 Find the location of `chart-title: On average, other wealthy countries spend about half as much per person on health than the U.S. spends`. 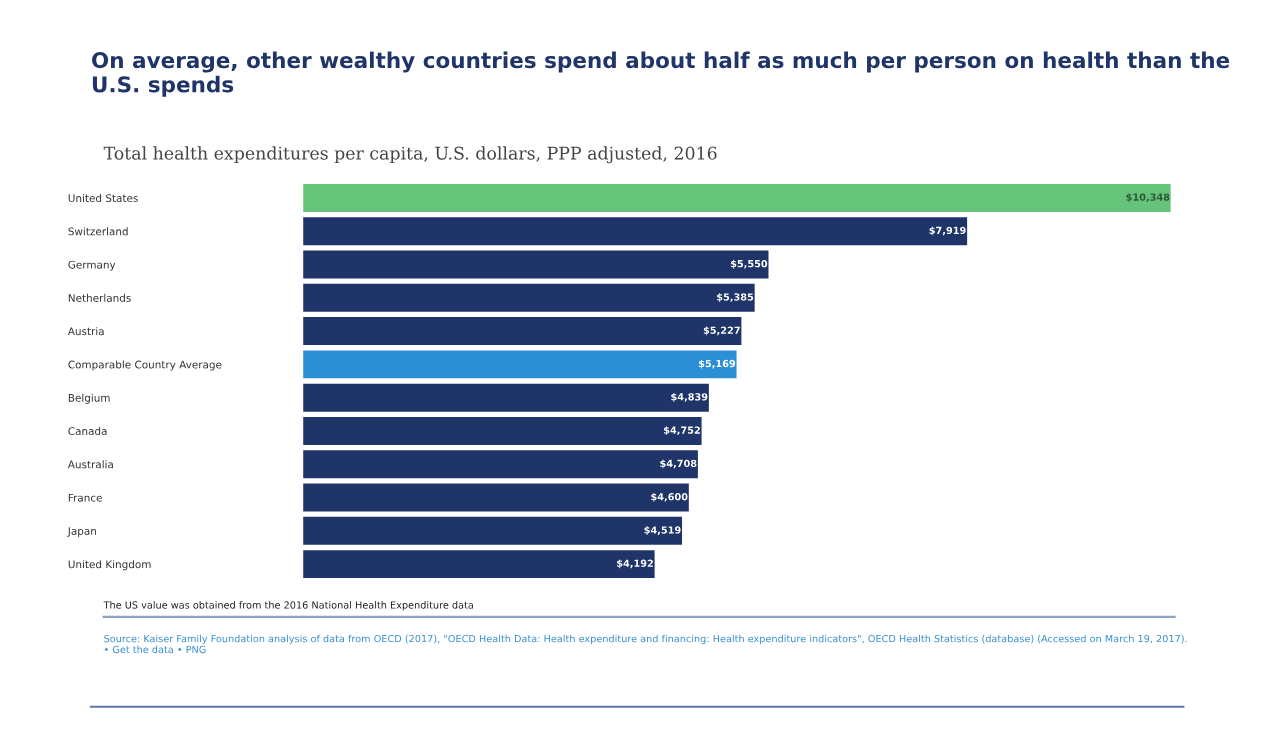

chart-title: On average, other wealthy countries spend about half as much per person on health than the U.S. spends is located at coordinates (661, 74).